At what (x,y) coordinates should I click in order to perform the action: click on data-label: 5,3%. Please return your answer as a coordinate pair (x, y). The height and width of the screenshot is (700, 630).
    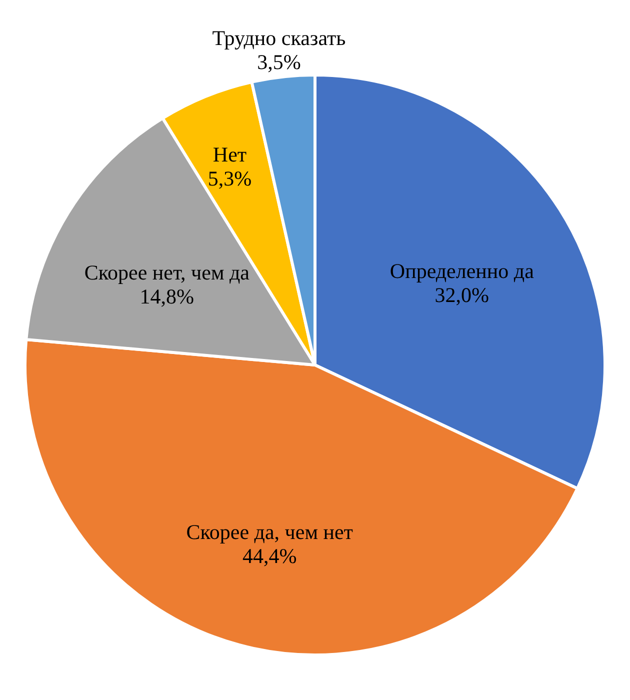
    Looking at the image, I should click on (230, 178).